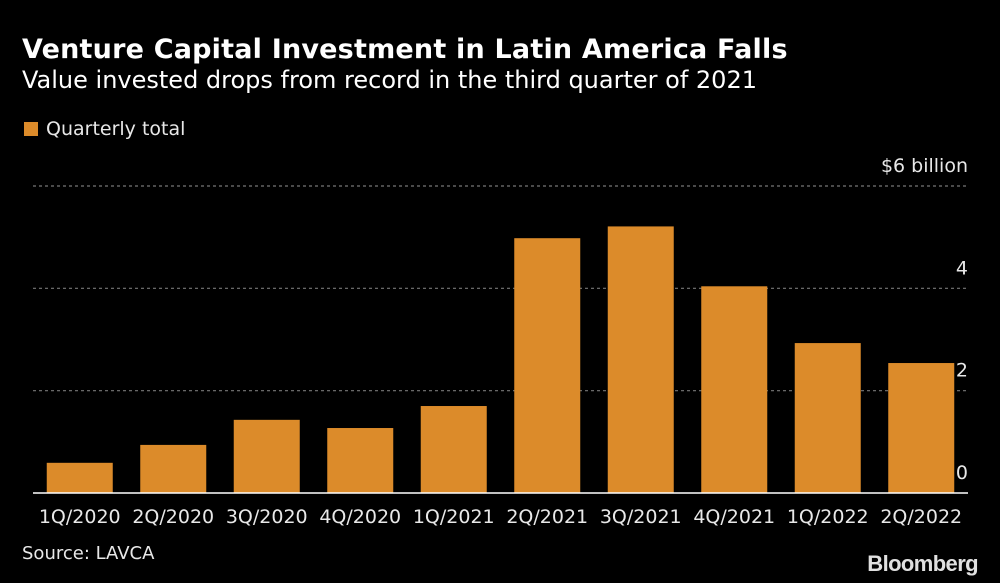  Describe the element at coordinates (734, 517) in the screenshot. I see `x-tick-label: 4Q/2021` at that location.